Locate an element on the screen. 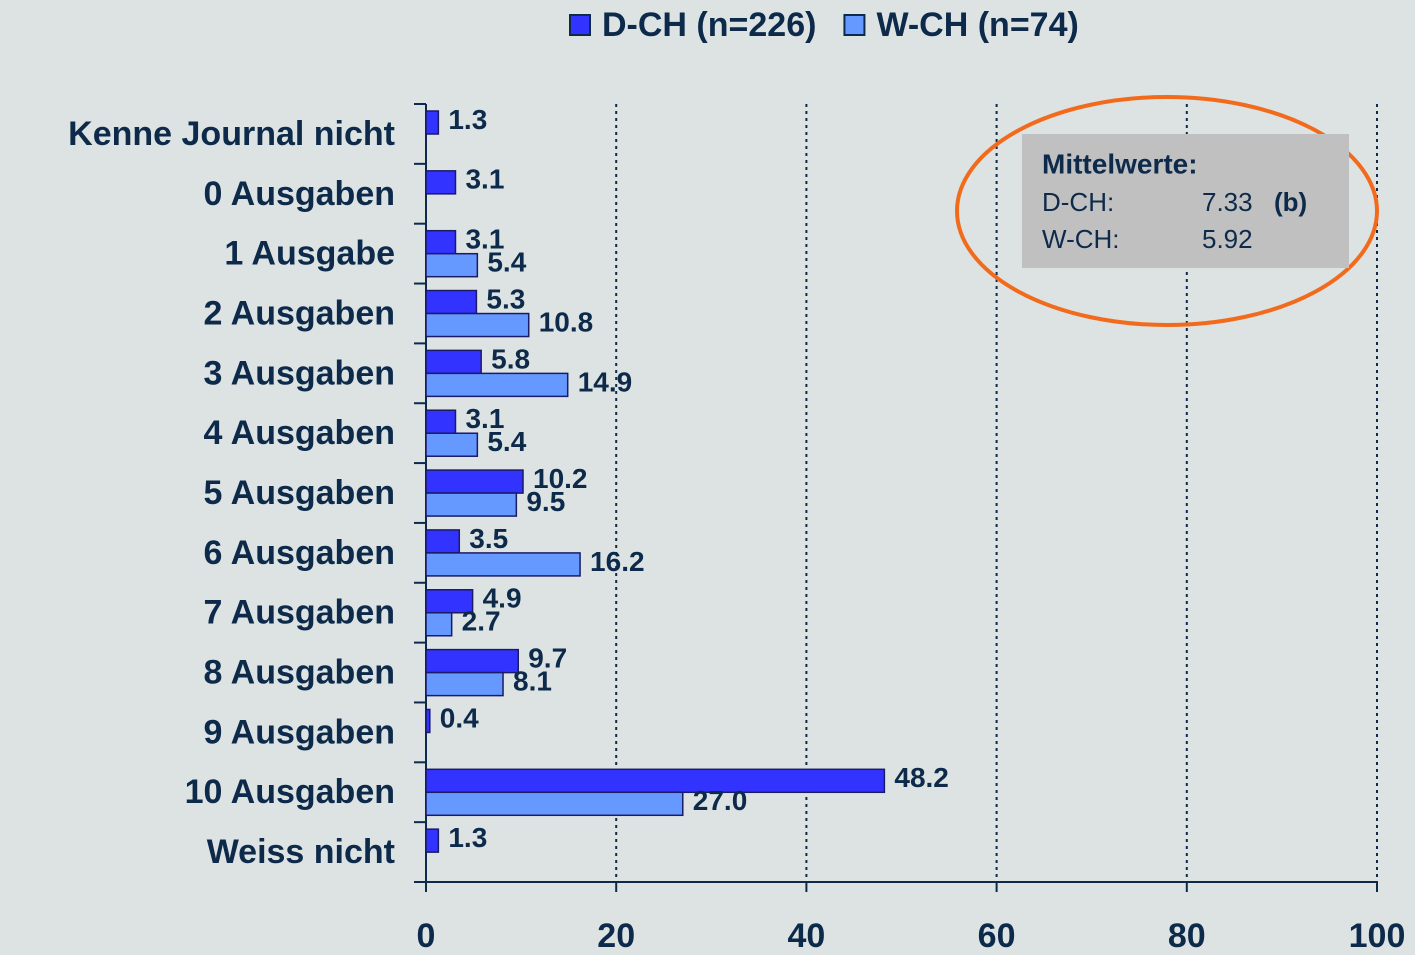 Image resolution: width=1415 pixels, height=955 pixels. value-label: 5.3 is located at coordinates (505, 298).